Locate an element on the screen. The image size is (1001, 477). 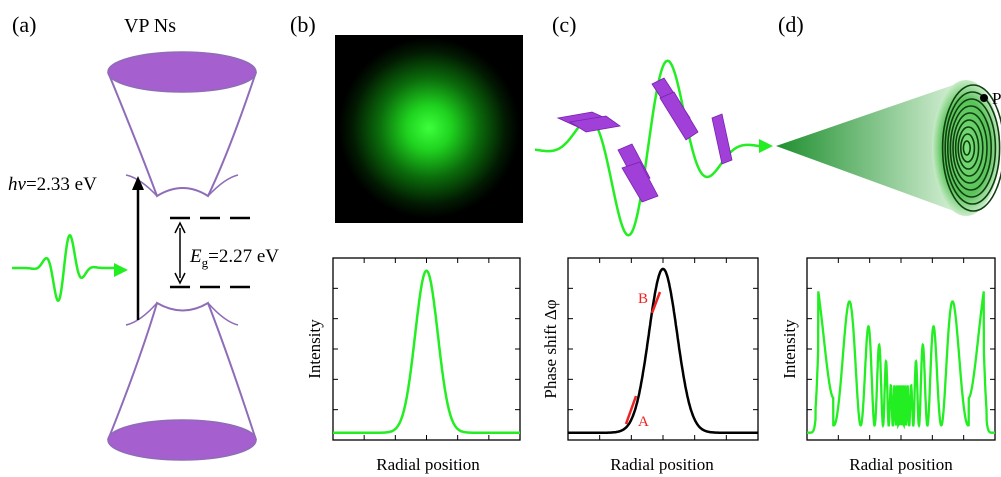
diffraction-rings: P is located at coordinates (888, 148).